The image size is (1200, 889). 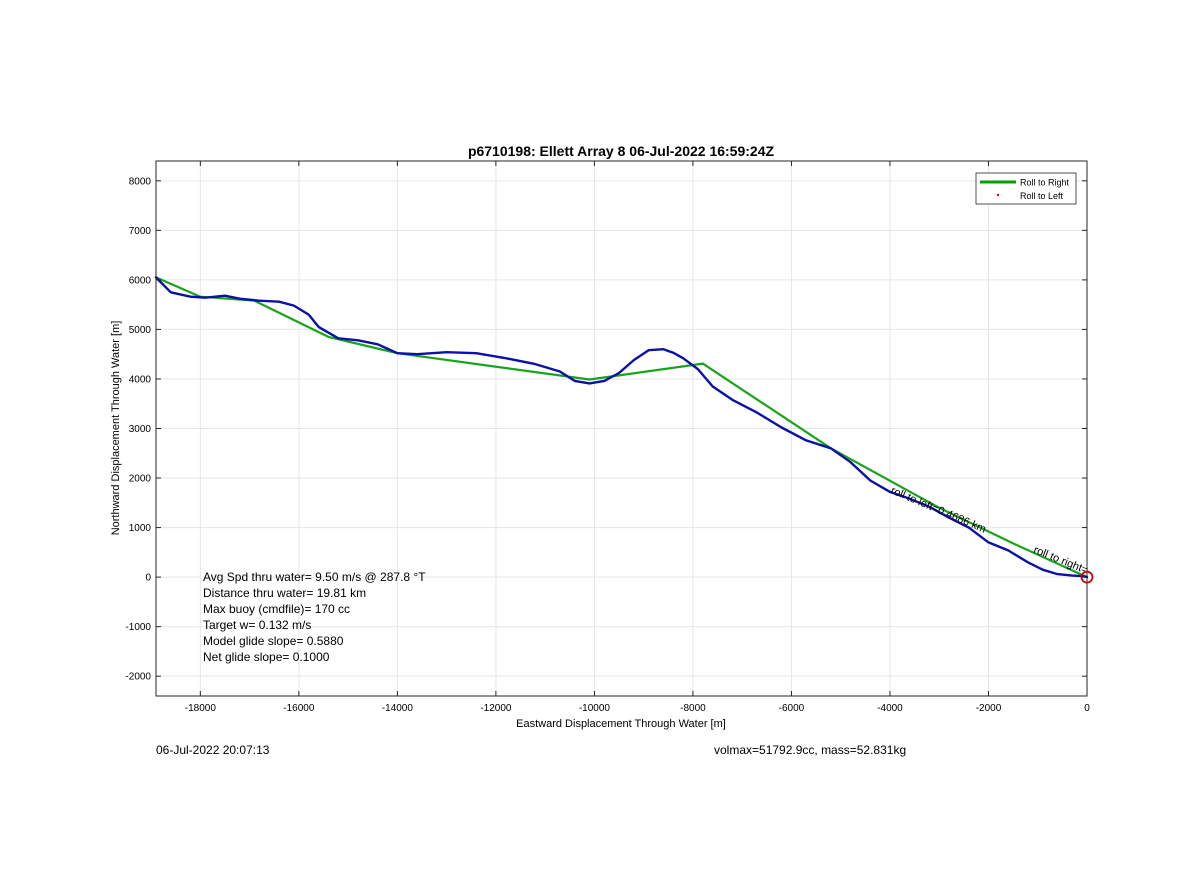 I want to click on legend: Roll to Right Roll to Left, so click(x=1026, y=188).